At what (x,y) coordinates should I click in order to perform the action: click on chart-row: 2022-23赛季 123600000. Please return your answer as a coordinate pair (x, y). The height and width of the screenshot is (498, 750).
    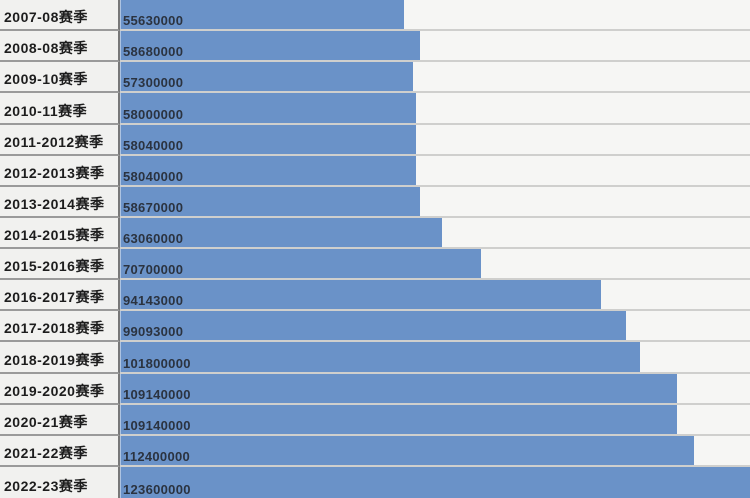
    Looking at the image, I should click on (375, 482).